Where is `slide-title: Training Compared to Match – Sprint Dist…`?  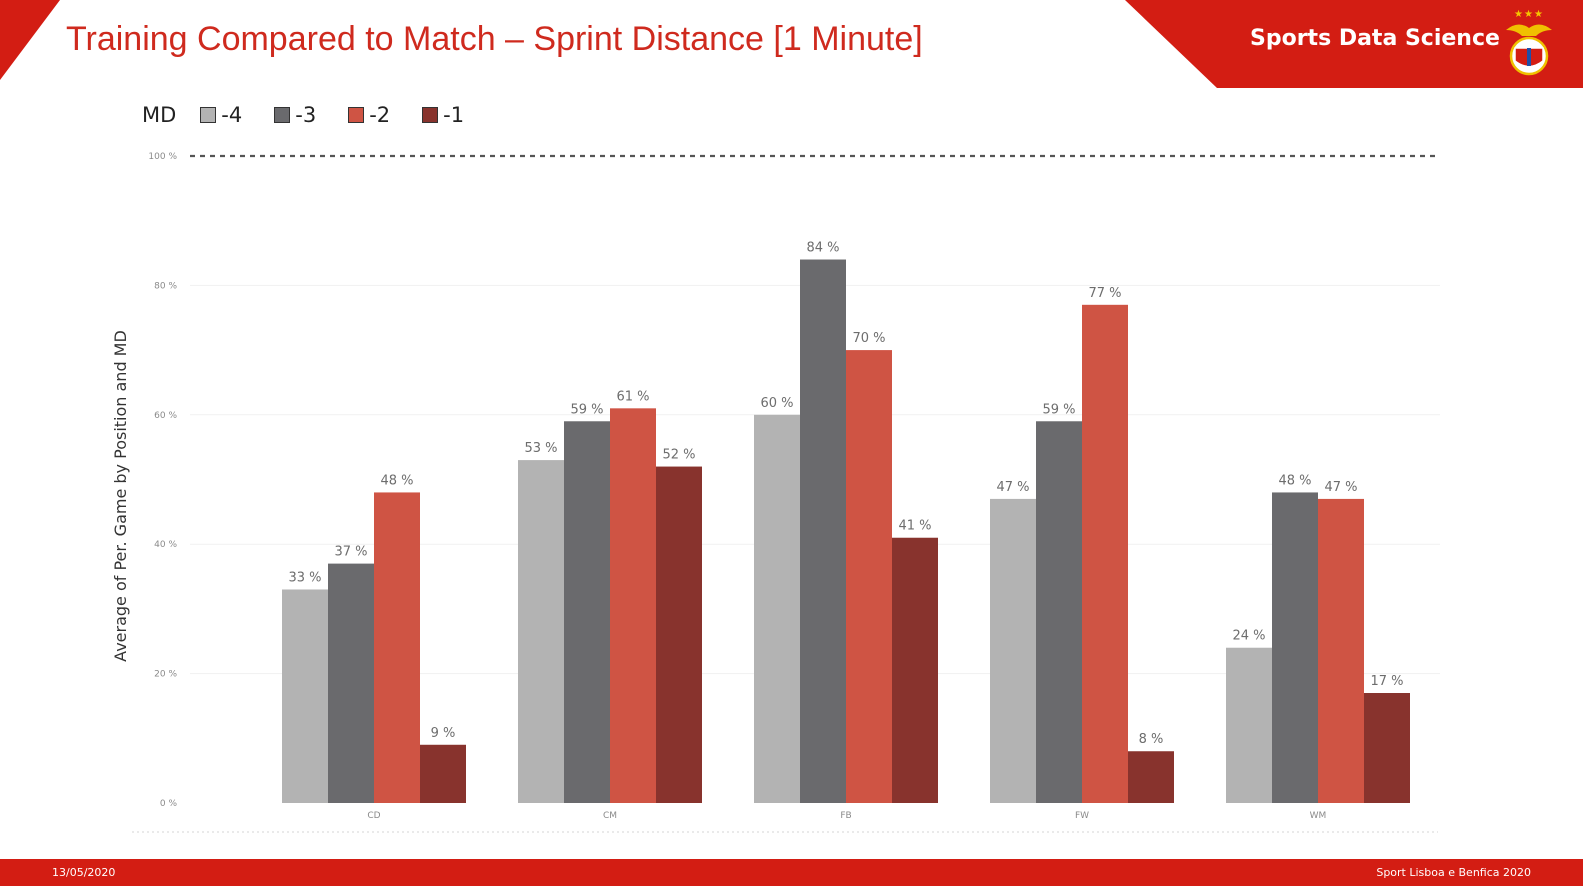 slide-title: Training Compared to Match – Sprint Dist… is located at coordinates (494, 39).